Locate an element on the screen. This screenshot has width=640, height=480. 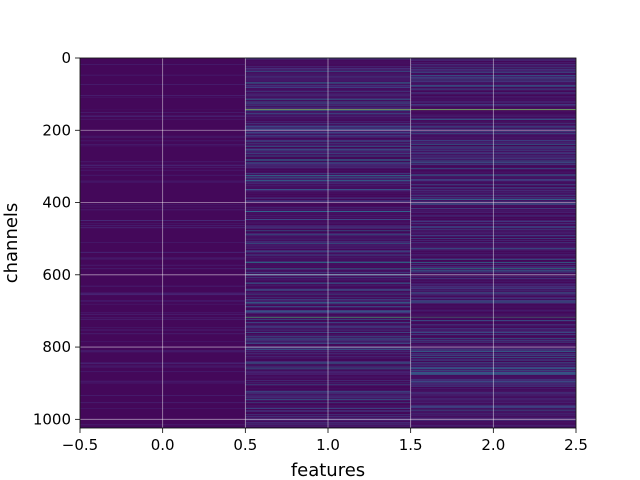
y-tick-label: 0 is located at coordinates (66, 58).